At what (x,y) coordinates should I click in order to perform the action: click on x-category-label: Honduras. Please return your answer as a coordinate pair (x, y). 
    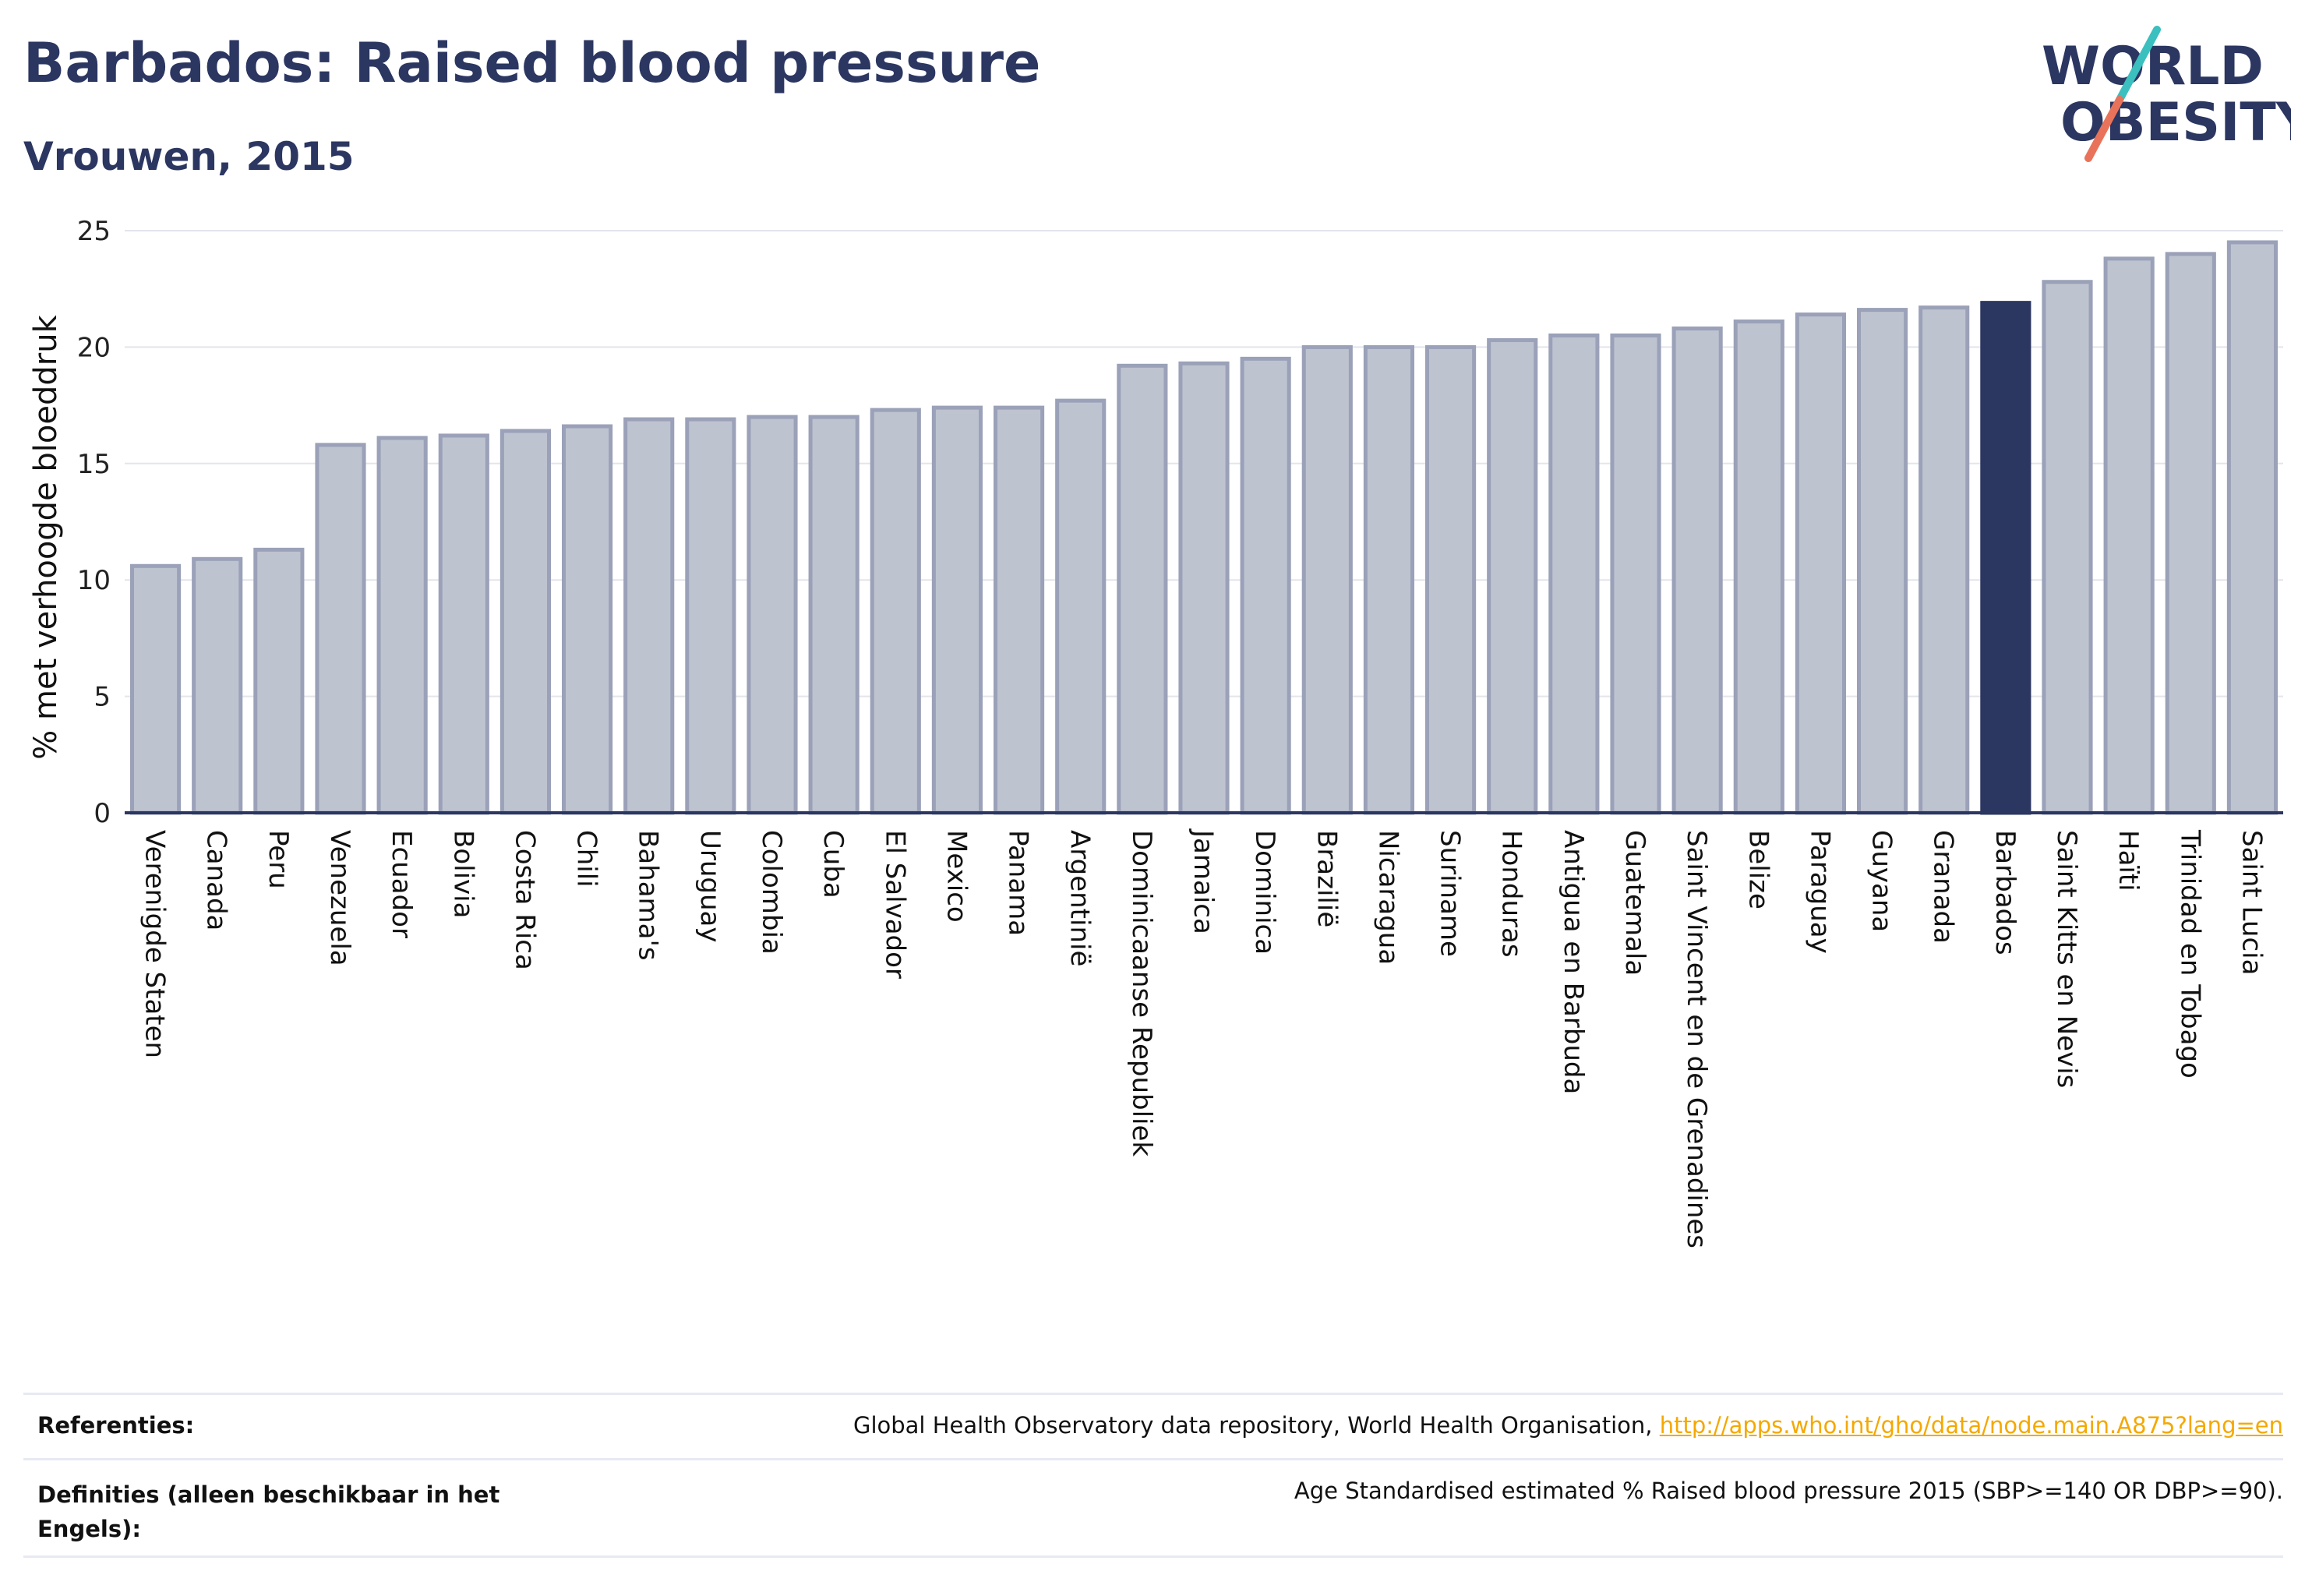
    Looking at the image, I should click on (1511, 894).